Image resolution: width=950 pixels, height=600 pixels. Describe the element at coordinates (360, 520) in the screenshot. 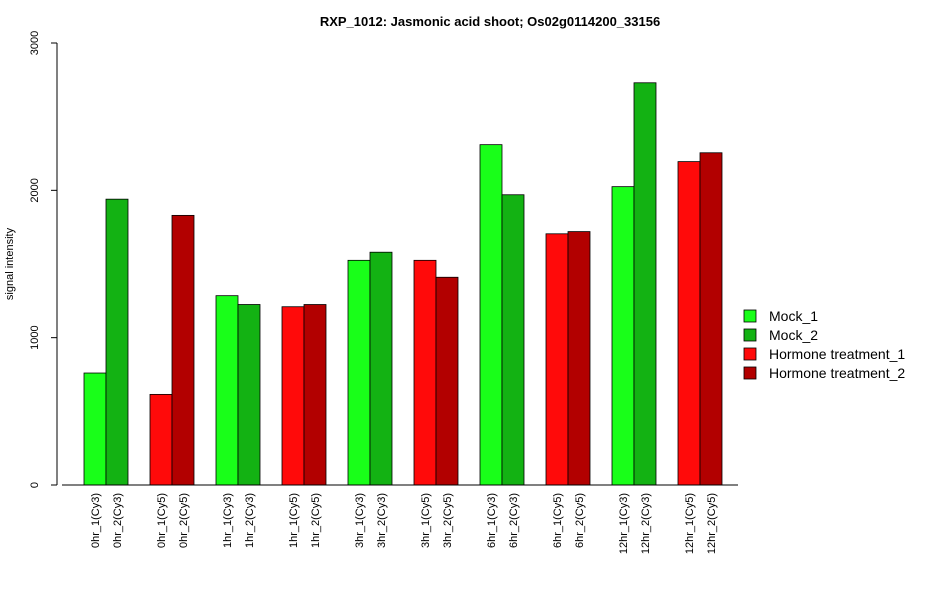

I see `x-tick-label: 3hr_1(Cy3)` at that location.